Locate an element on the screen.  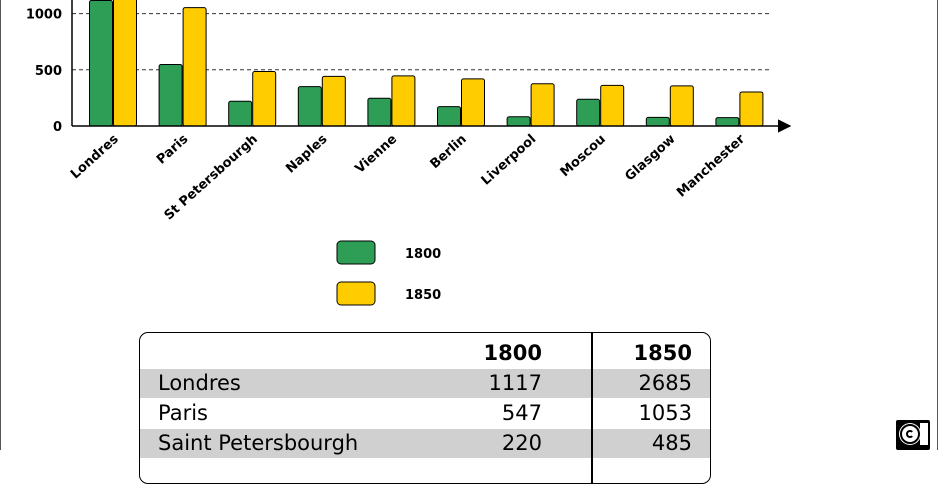
y-tick-label-1000: 1000 is located at coordinates (44, 15).